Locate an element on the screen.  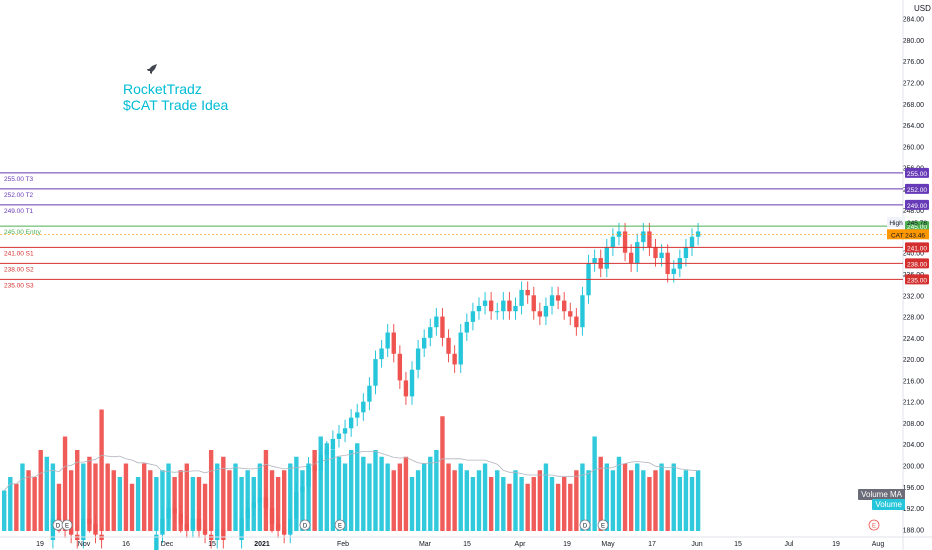
price-tick-label: 264.00 is located at coordinates (914, 126).